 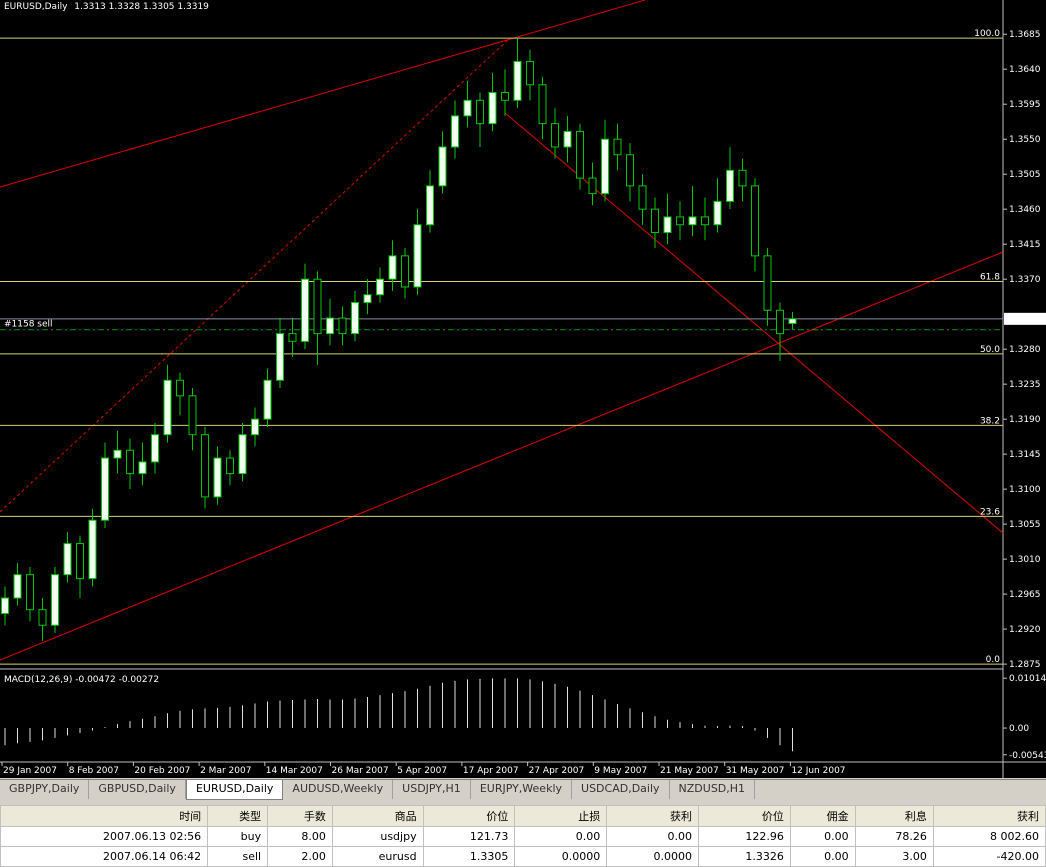 I want to click on fibo-label: 0.0, so click(x=993, y=660).